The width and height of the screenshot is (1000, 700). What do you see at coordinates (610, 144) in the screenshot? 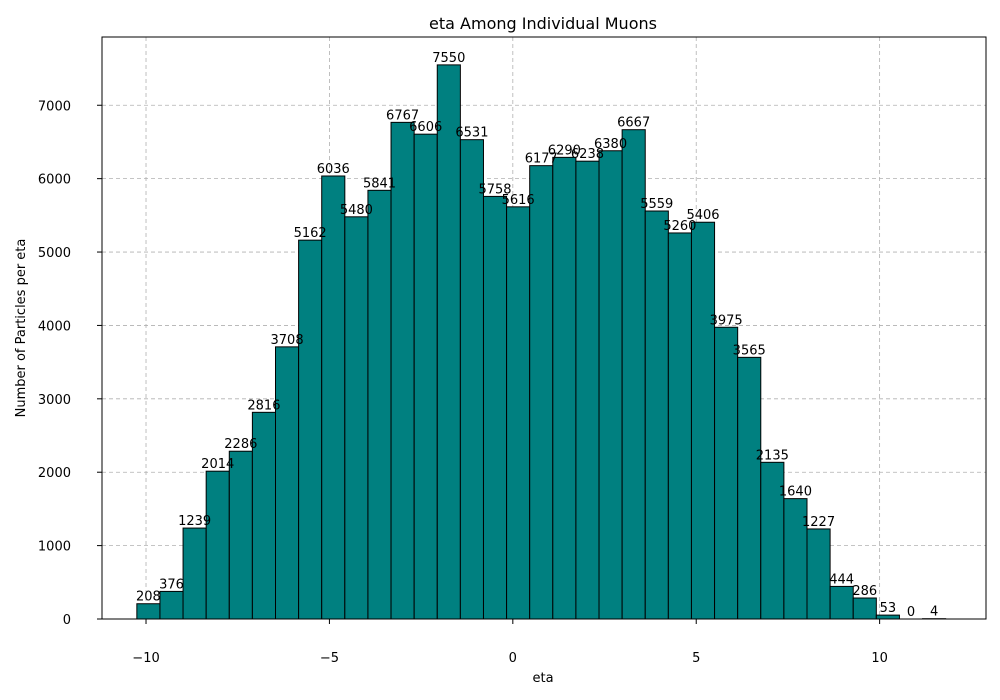
I see `bar-value-label: 6380` at bounding box center [610, 144].